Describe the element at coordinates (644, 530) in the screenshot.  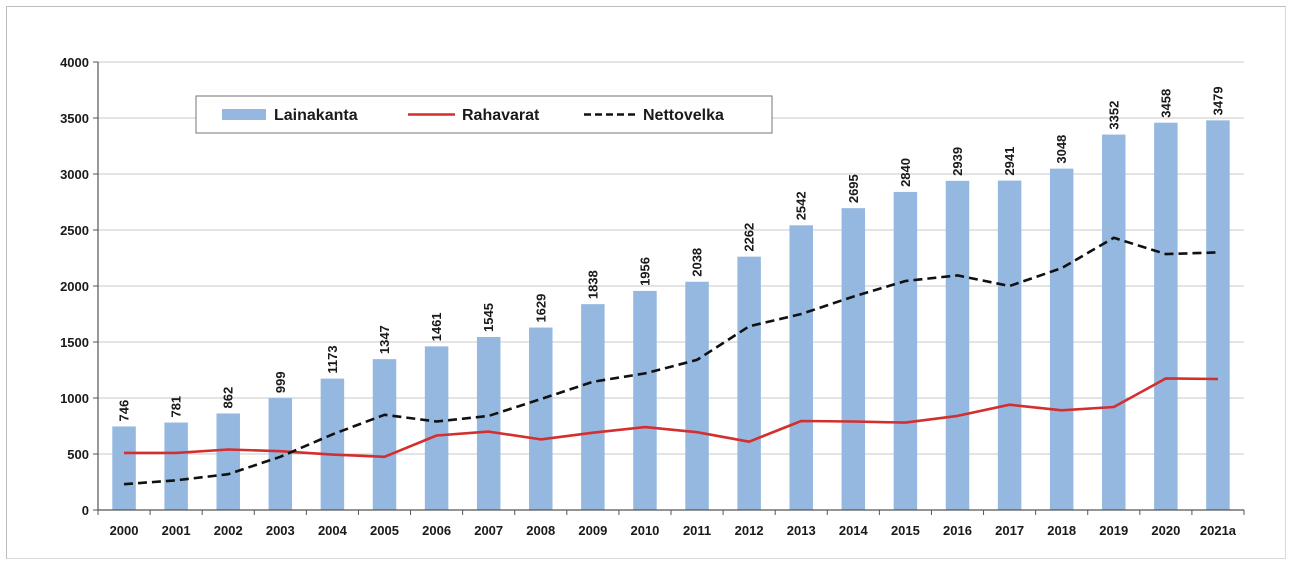
I see `x-tick-label: 2010` at that location.